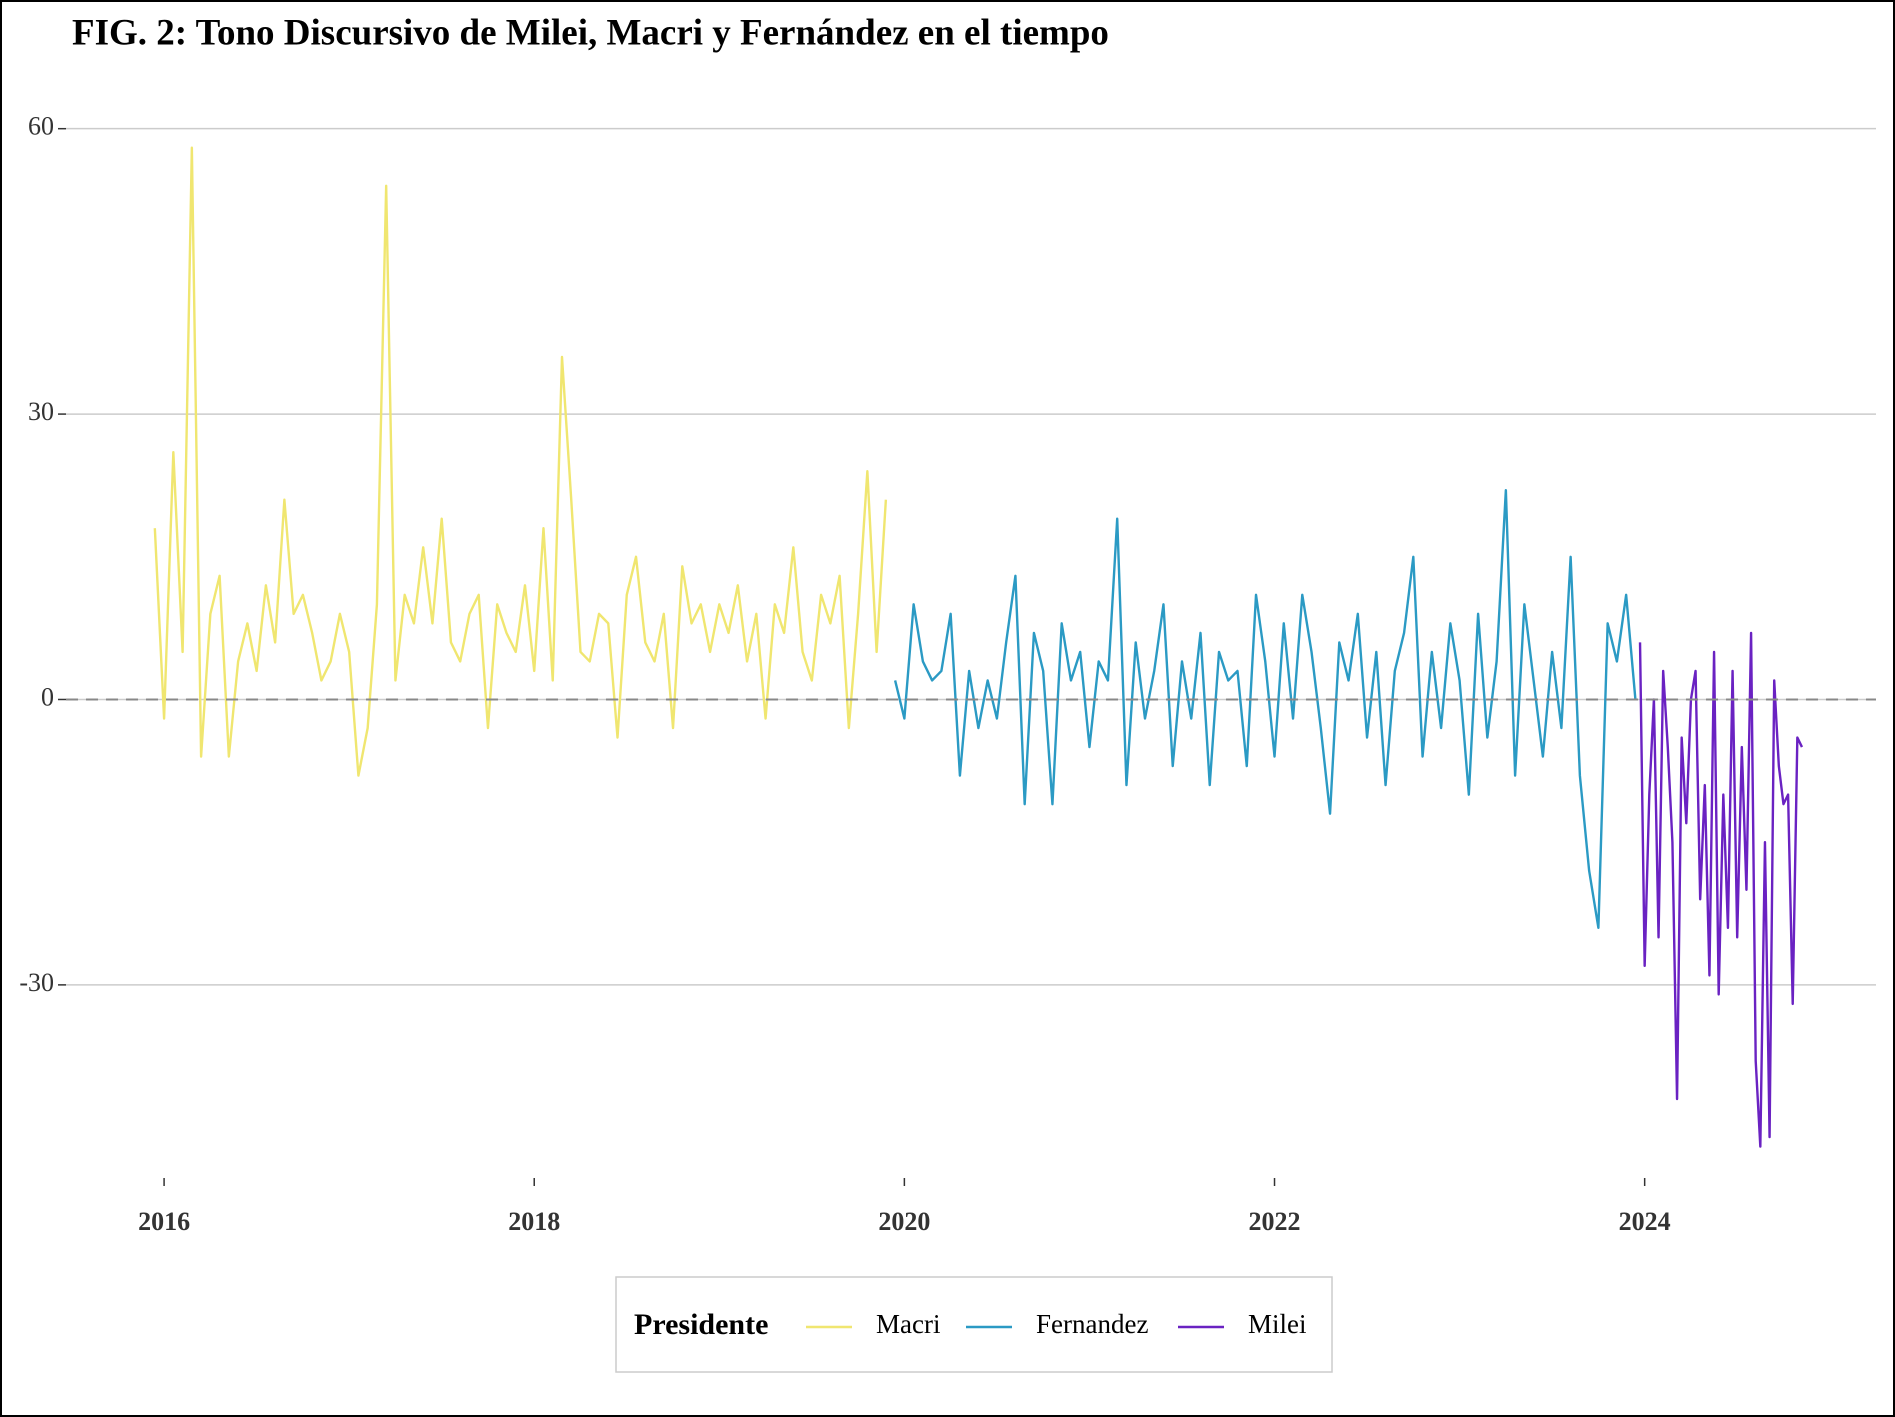  I want to click on legend-title: Presidente, so click(701, 1324).